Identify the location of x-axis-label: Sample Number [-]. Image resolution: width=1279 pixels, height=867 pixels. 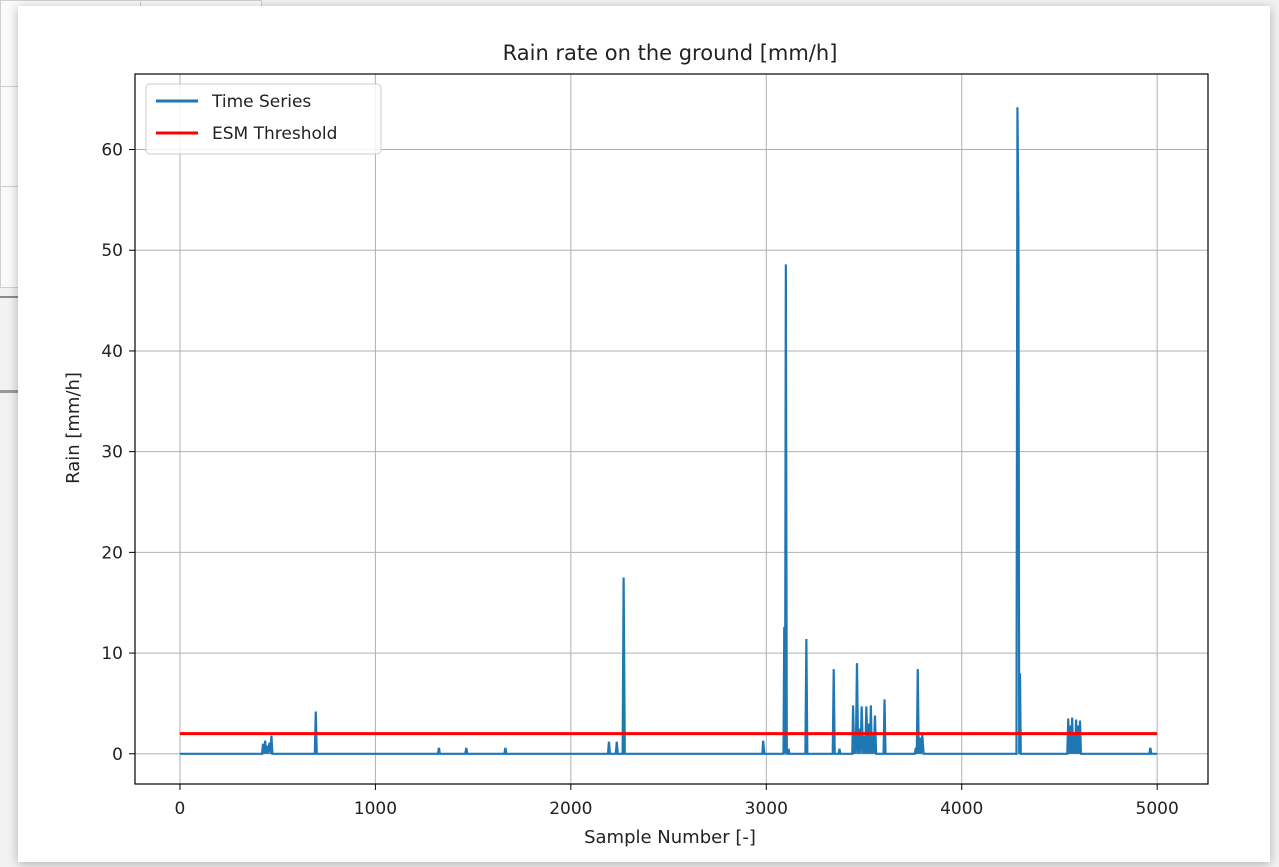
(670, 837).